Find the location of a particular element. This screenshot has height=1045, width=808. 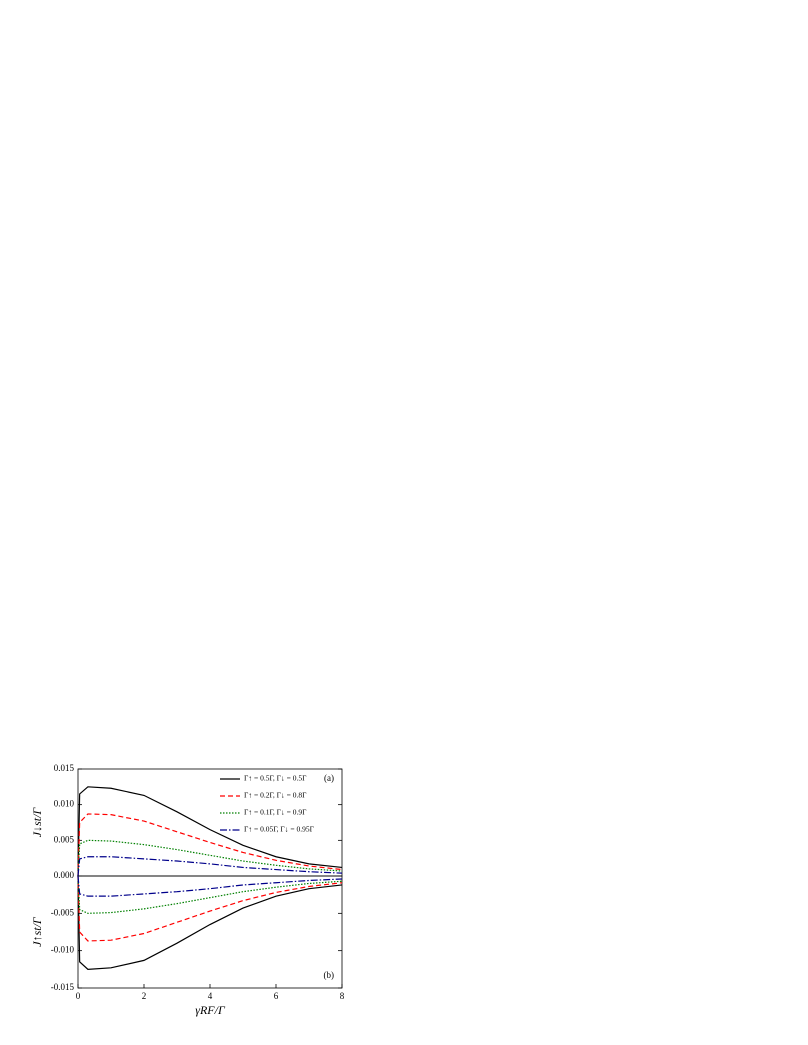

y-tick-label: -0.015 is located at coordinates (63, 987).